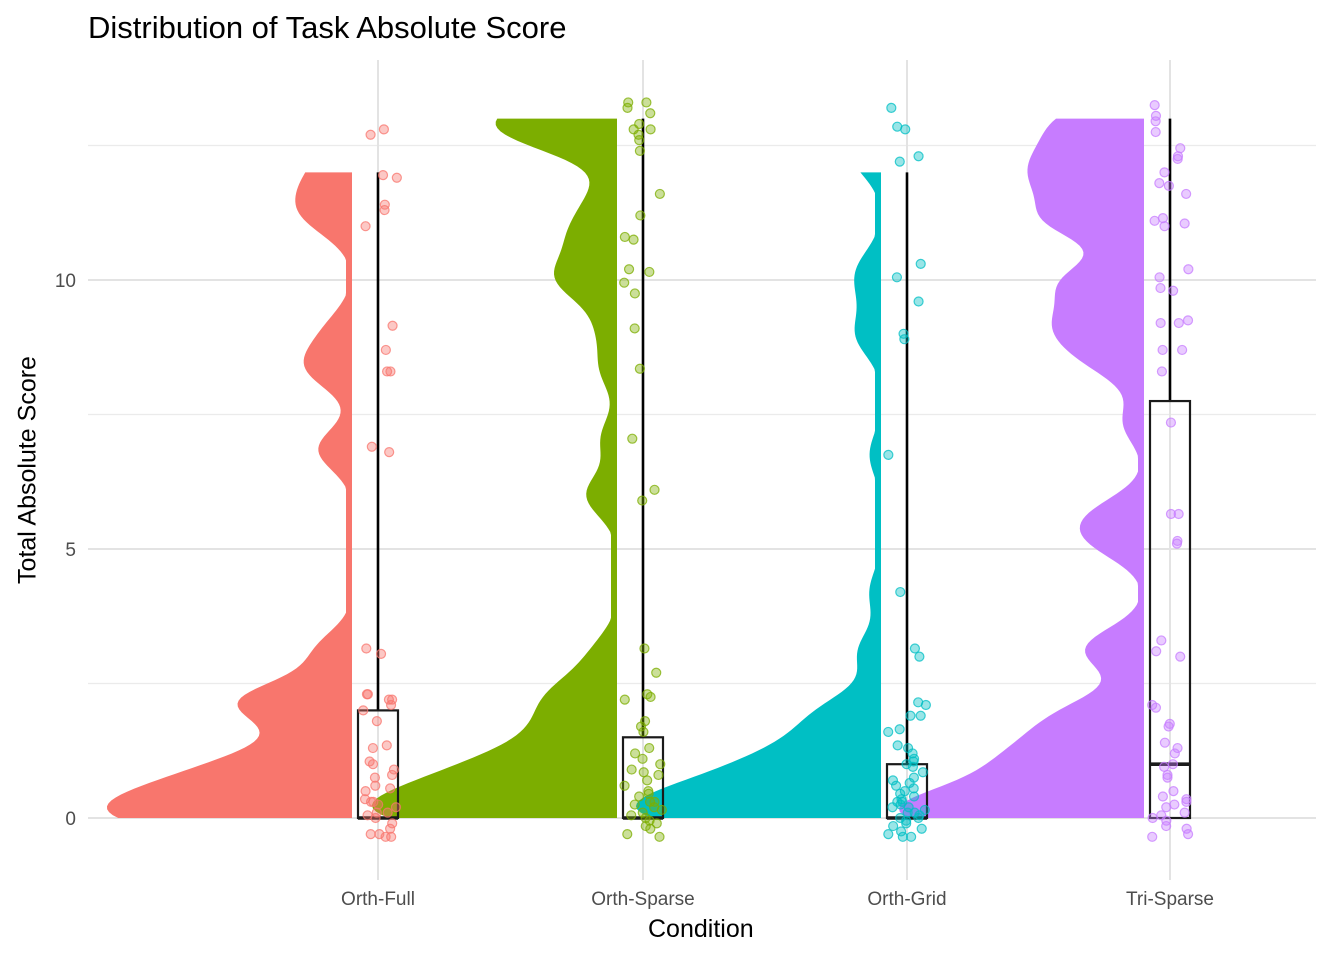 The width and height of the screenshot is (1344, 960). What do you see at coordinates (701, 929) in the screenshot?
I see `x-axis-label: Condition` at bounding box center [701, 929].